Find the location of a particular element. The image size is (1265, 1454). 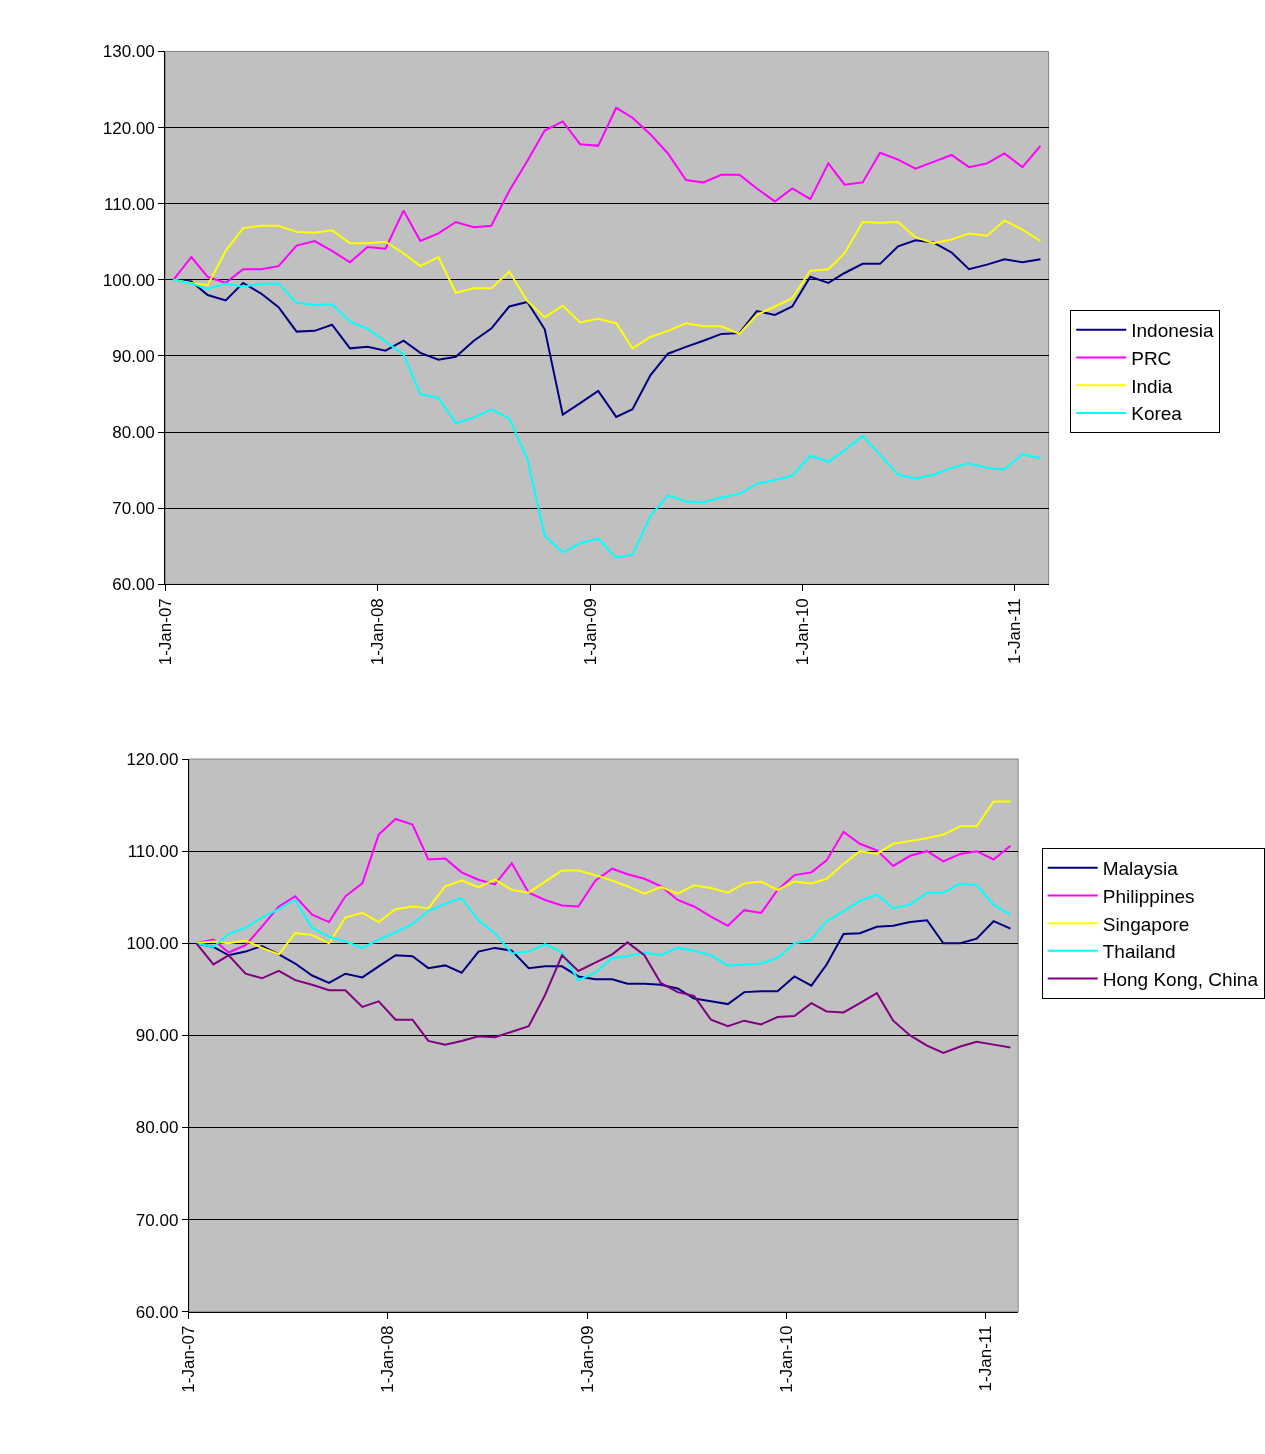

legend-label: Indonesia is located at coordinates (1173, 331).